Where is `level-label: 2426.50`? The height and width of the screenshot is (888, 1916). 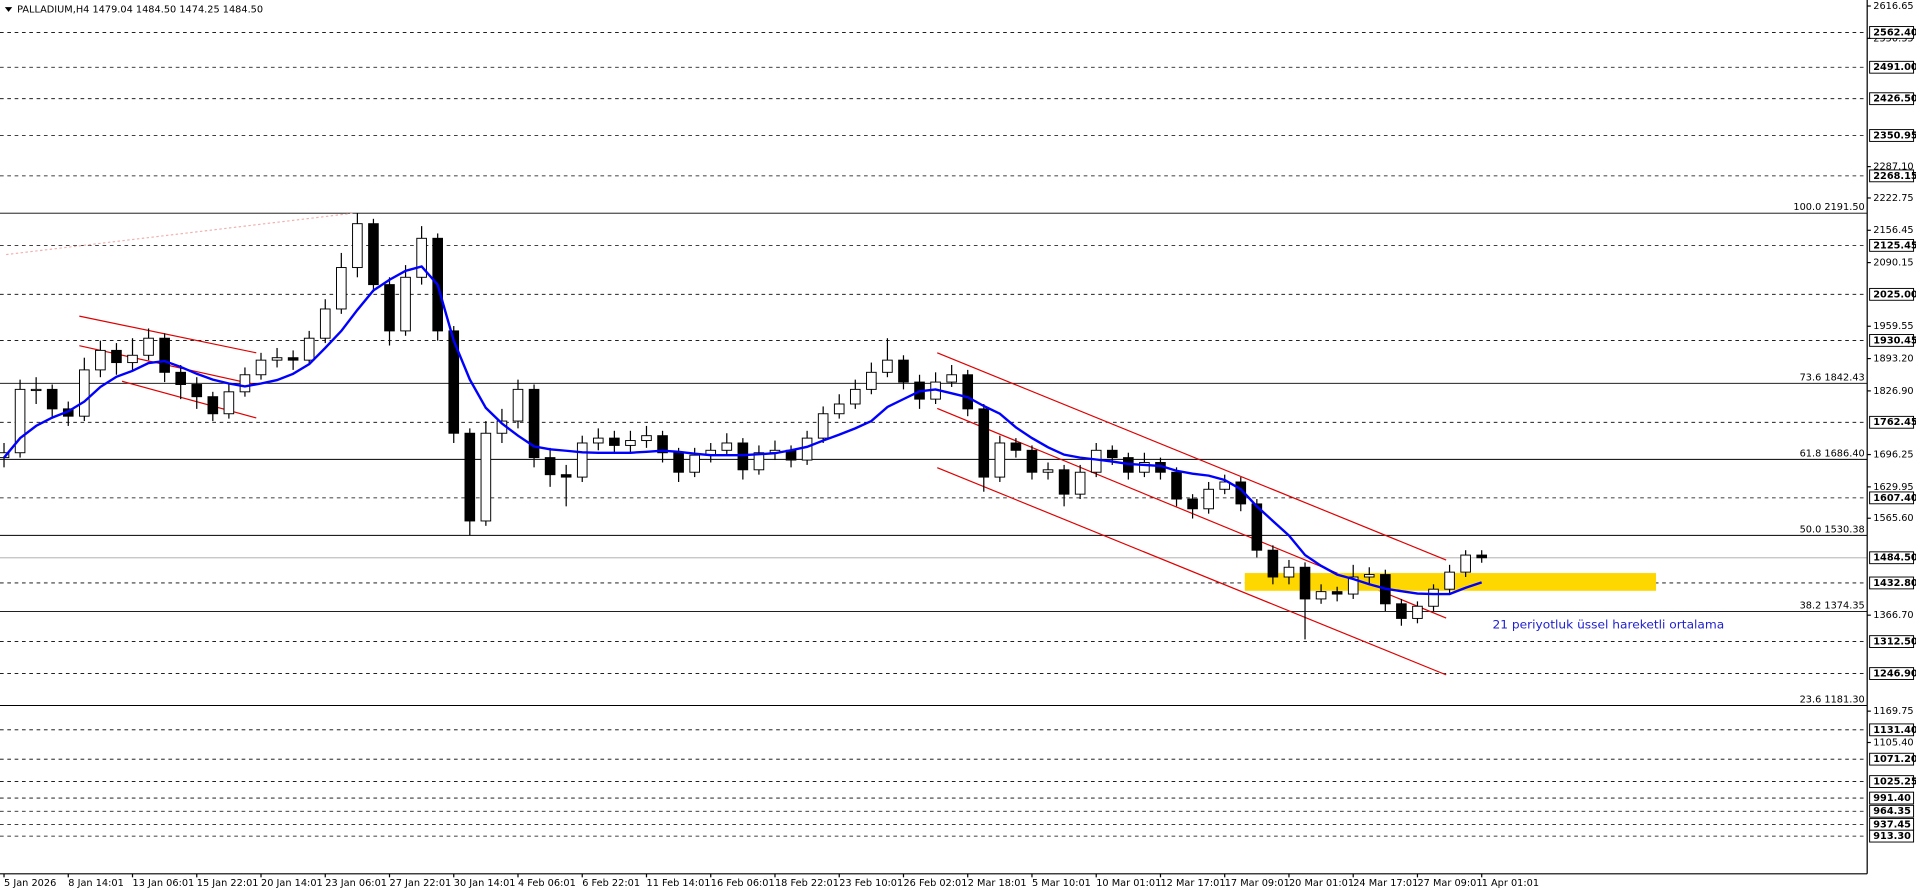
level-label: 2426.50 is located at coordinates (1894, 99).